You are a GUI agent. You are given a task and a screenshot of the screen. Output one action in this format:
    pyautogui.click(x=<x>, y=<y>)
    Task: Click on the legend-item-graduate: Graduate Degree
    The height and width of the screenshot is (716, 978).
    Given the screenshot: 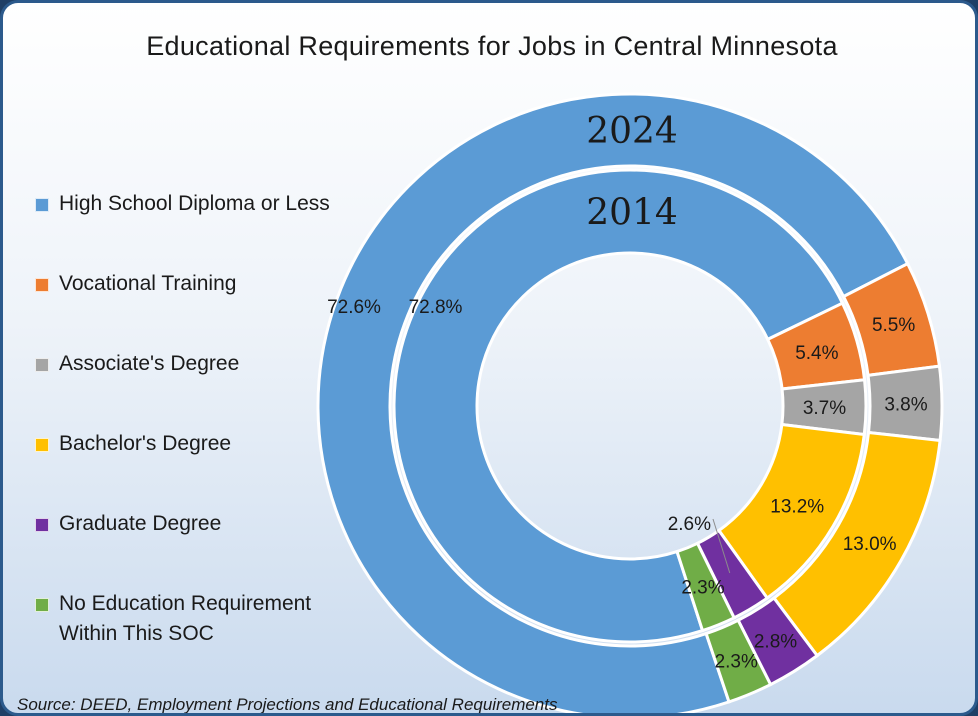 What is the action you would take?
    pyautogui.click(x=128, y=524)
    